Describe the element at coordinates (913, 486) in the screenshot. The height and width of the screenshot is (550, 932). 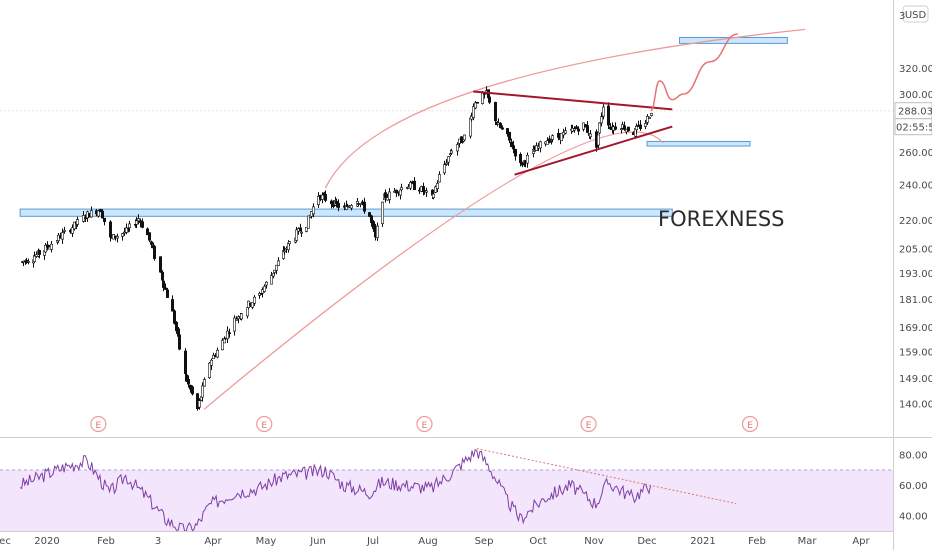
I see `rsi-tick-label: 60.00` at that location.